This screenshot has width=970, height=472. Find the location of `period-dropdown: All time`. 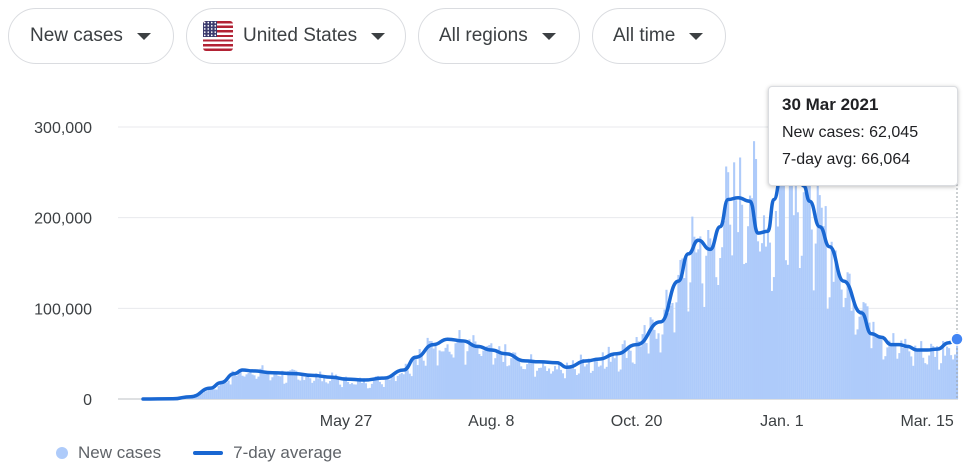

period-dropdown: All time is located at coordinates (659, 36).